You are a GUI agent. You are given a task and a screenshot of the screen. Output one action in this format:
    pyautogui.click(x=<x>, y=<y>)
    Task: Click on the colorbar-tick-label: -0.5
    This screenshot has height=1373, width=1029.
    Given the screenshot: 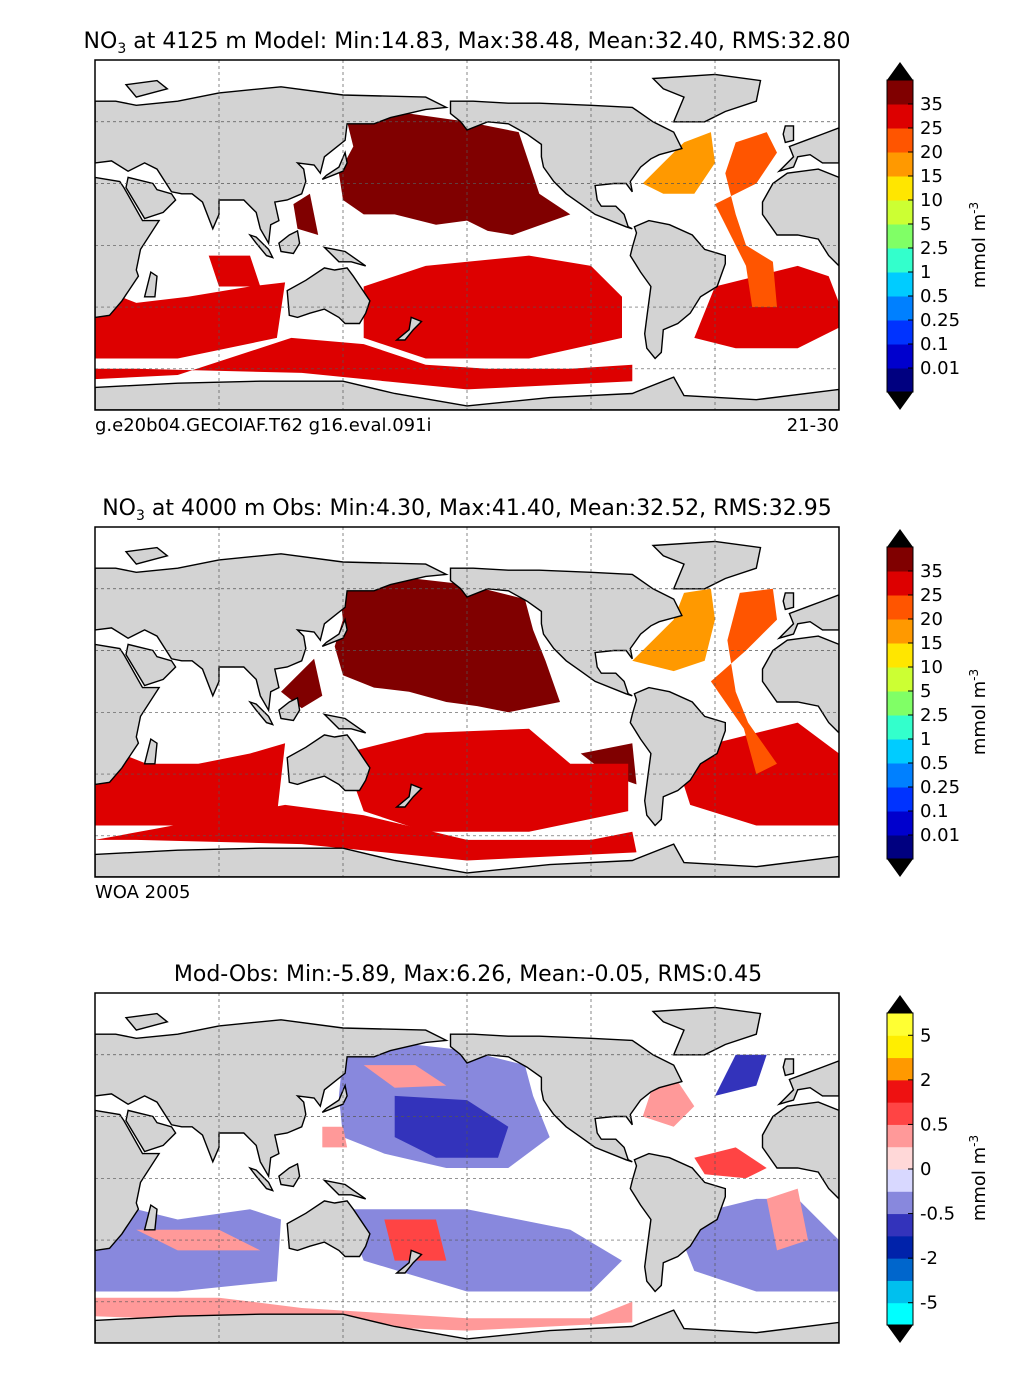 What is the action you would take?
    pyautogui.click(x=937, y=1214)
    